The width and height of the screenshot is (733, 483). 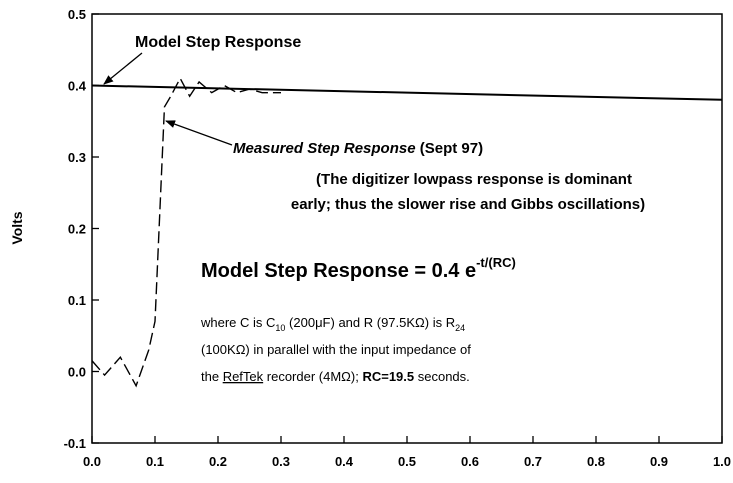 What do you see at coordinates (77, 229) in the screenshot?
I see `y-tick-label: 0.2` at bounding box center [77, 229].